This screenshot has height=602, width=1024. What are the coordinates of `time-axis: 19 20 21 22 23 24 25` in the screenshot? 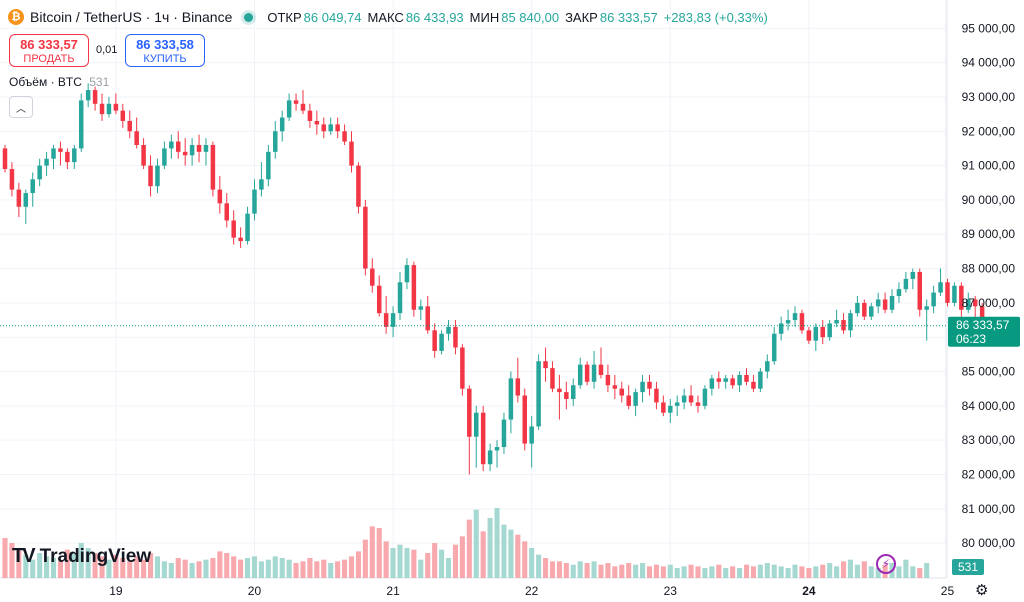 It's located at (531, 591).